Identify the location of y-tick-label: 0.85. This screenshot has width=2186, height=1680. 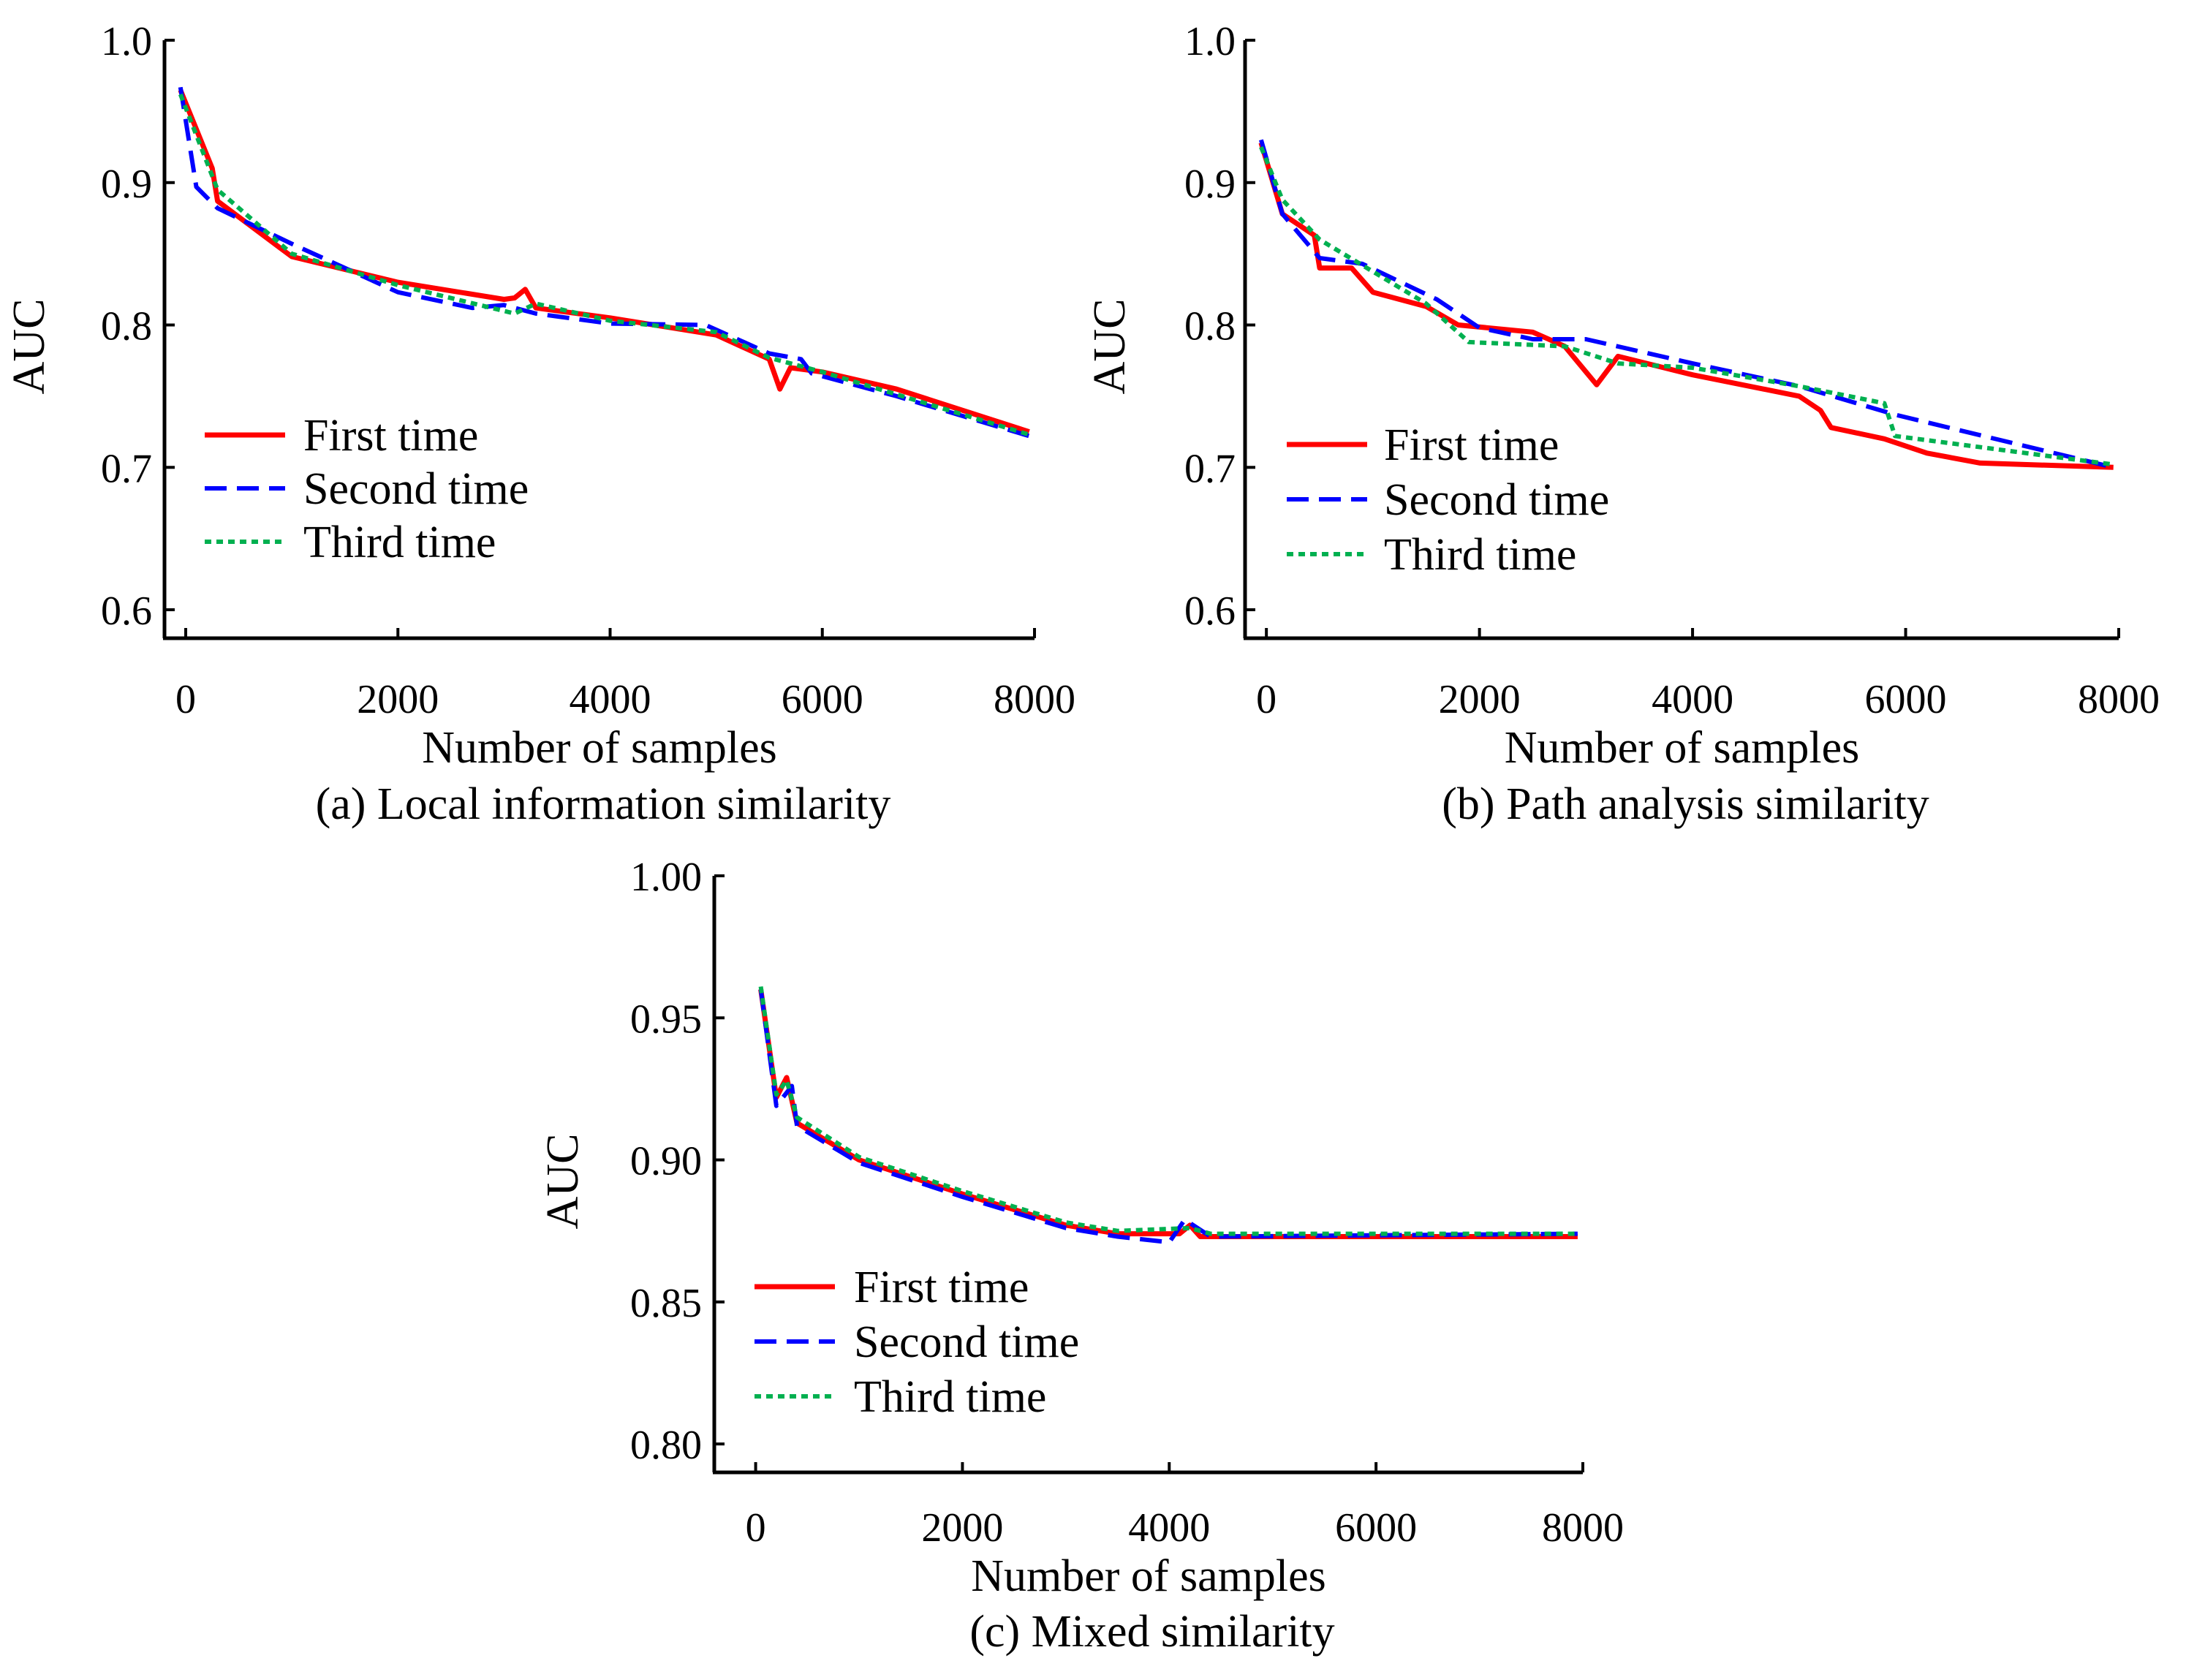
(666, 1303).